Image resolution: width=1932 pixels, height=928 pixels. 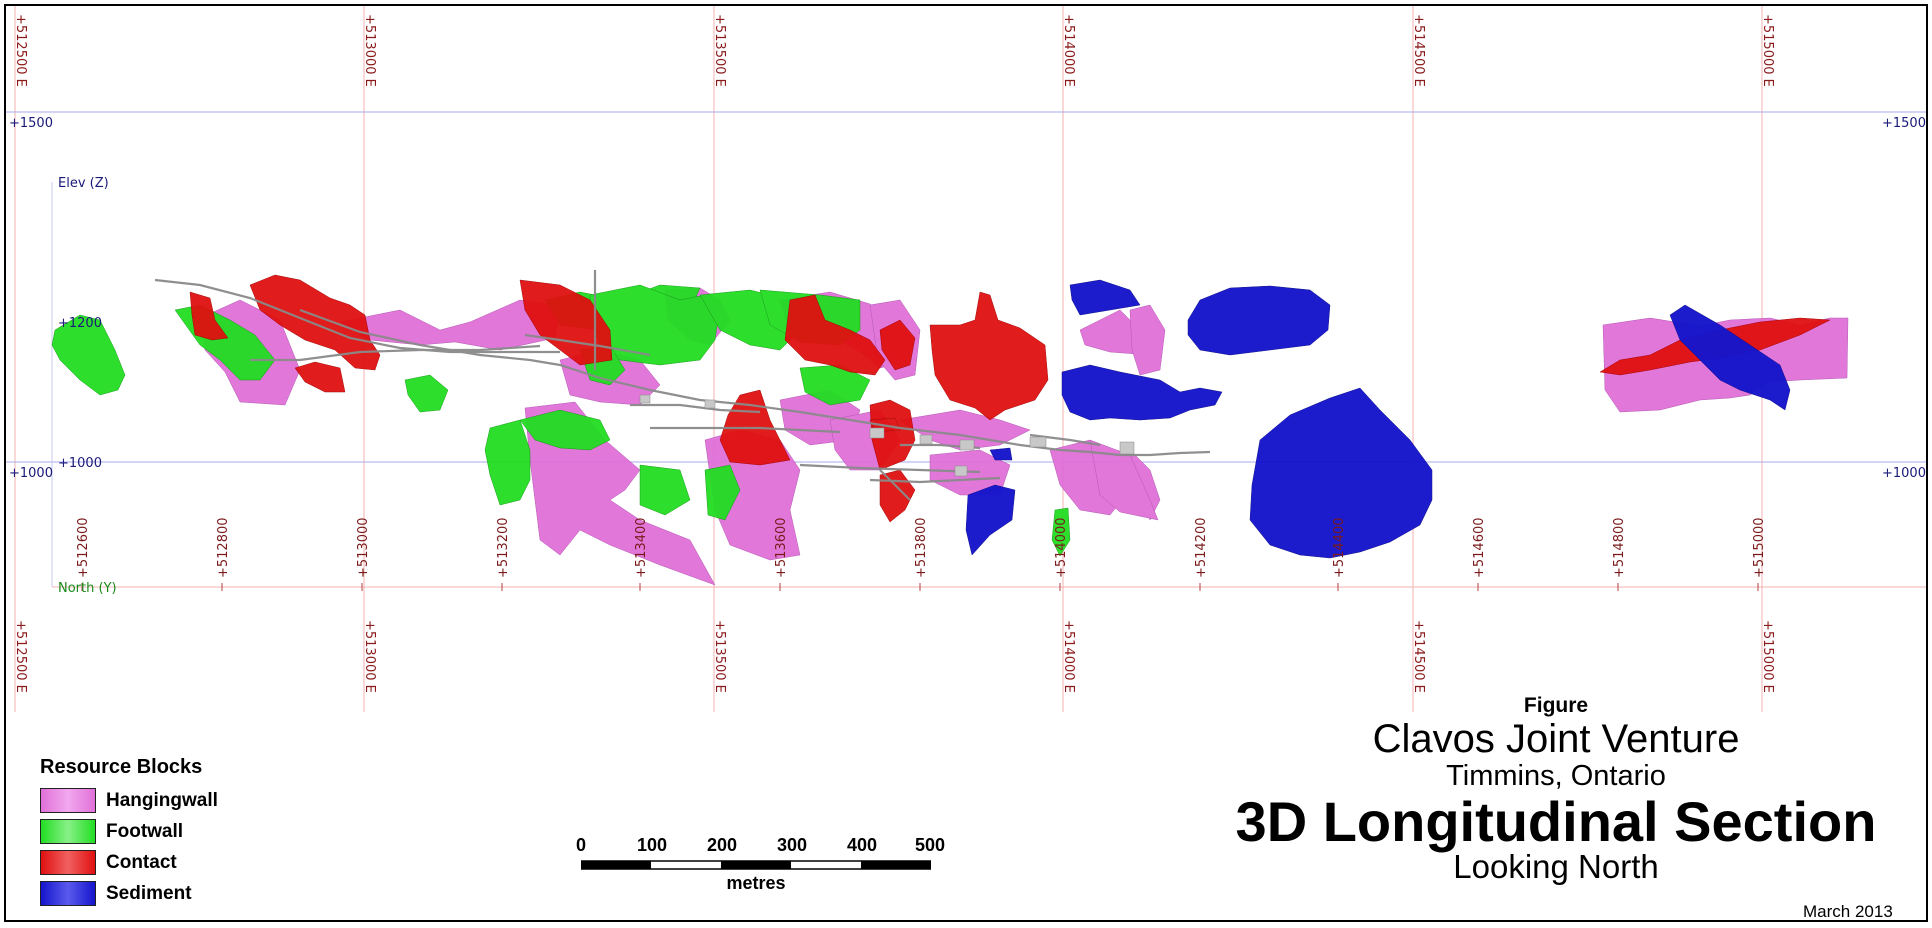 I want to click on easting-label-bottom: +513500 E, so click(x=719, y=656).